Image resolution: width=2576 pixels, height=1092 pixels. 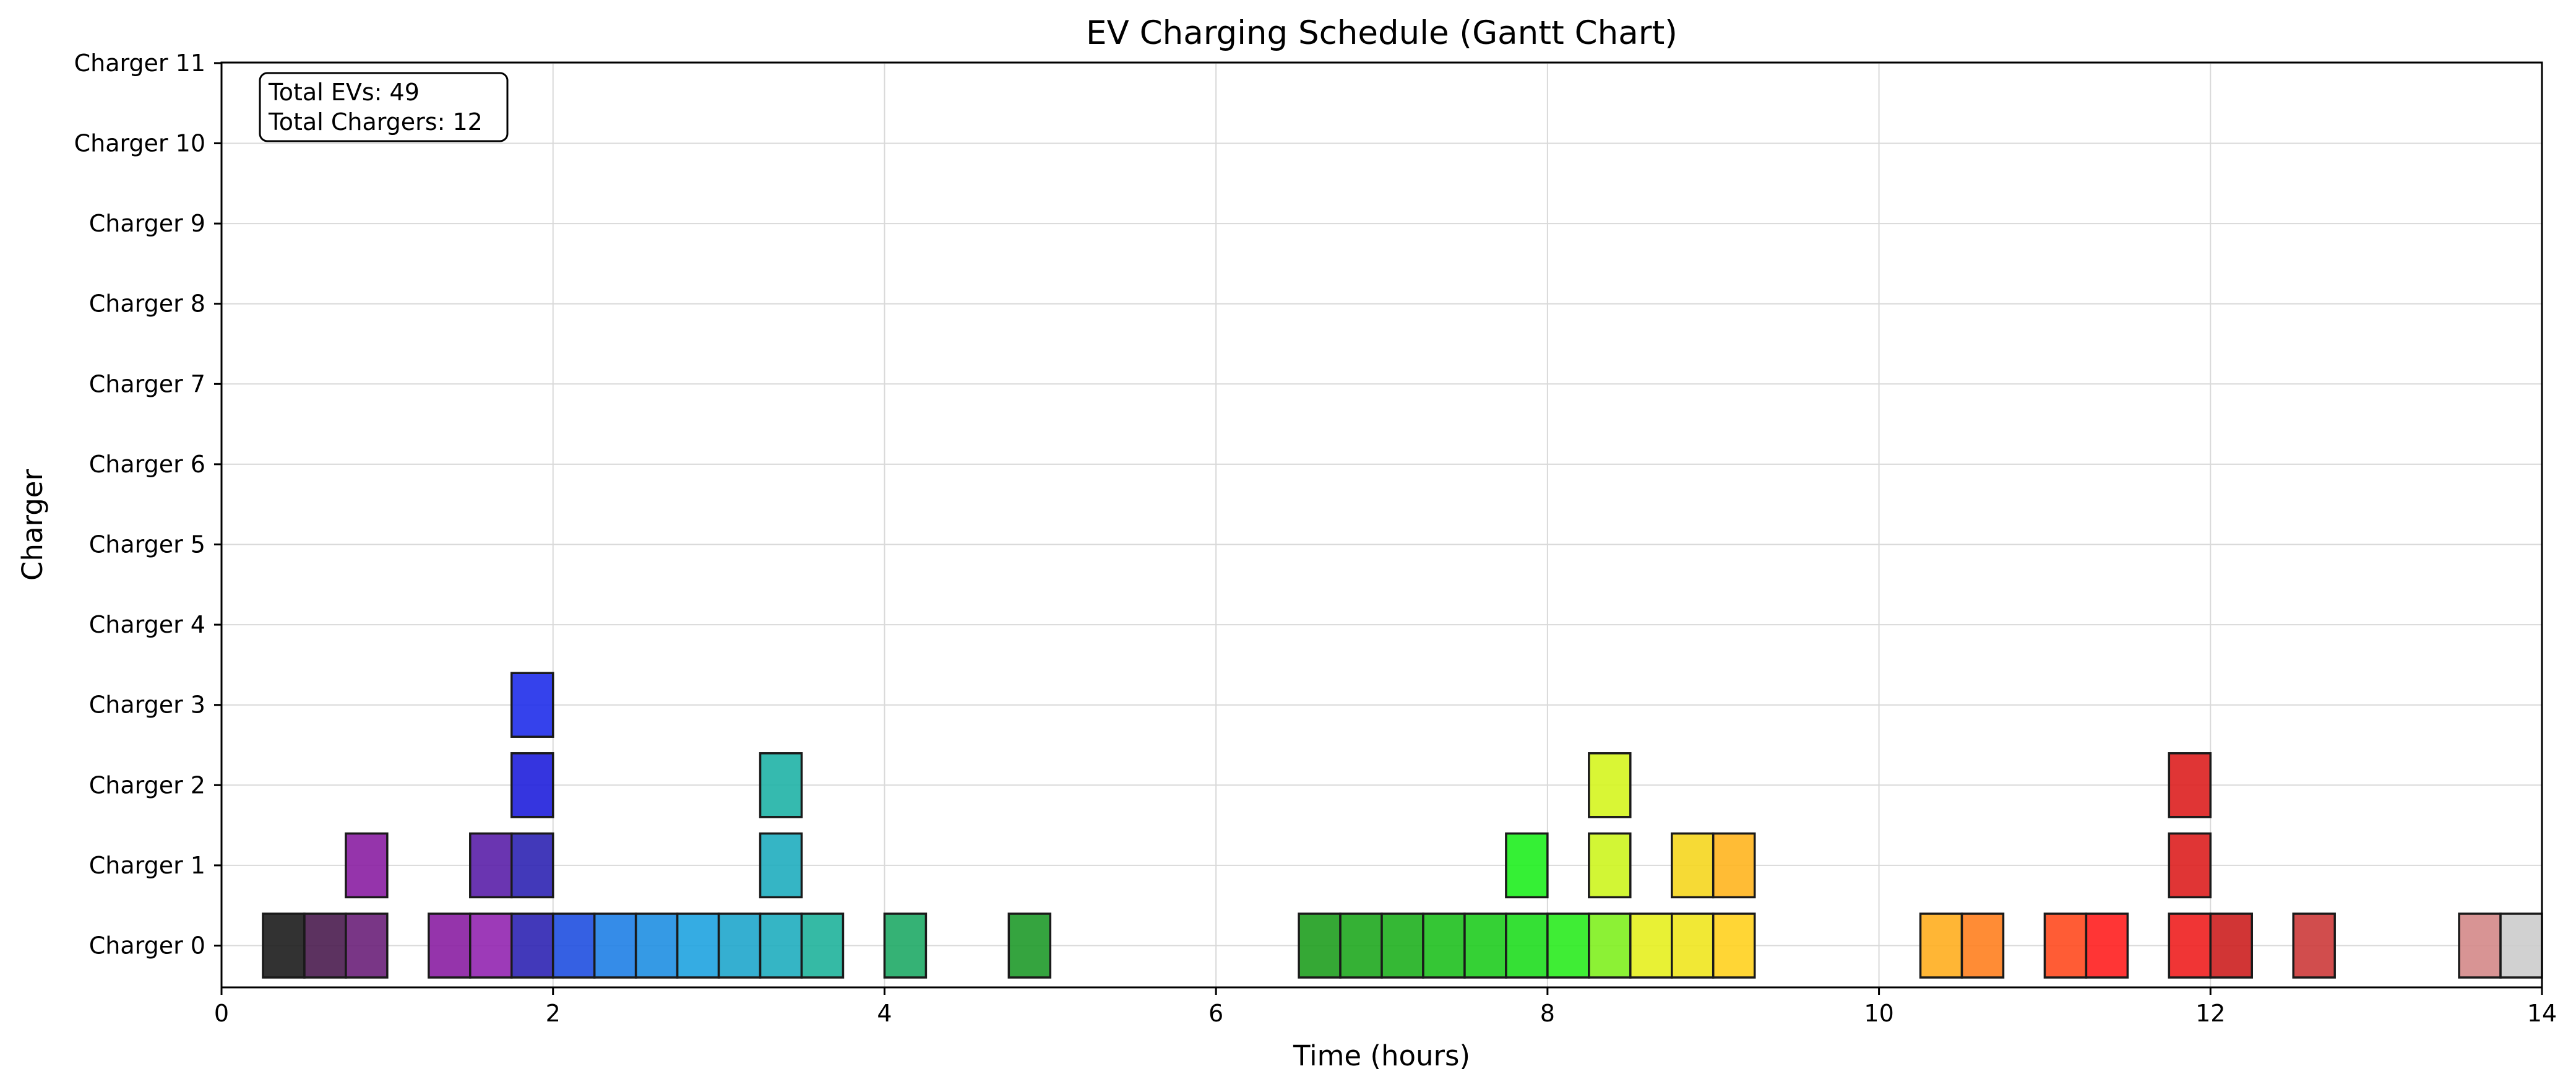 I want to click on info-box: Total EVs: 49 Total Chargers: 12, so click(x=384, y=107).